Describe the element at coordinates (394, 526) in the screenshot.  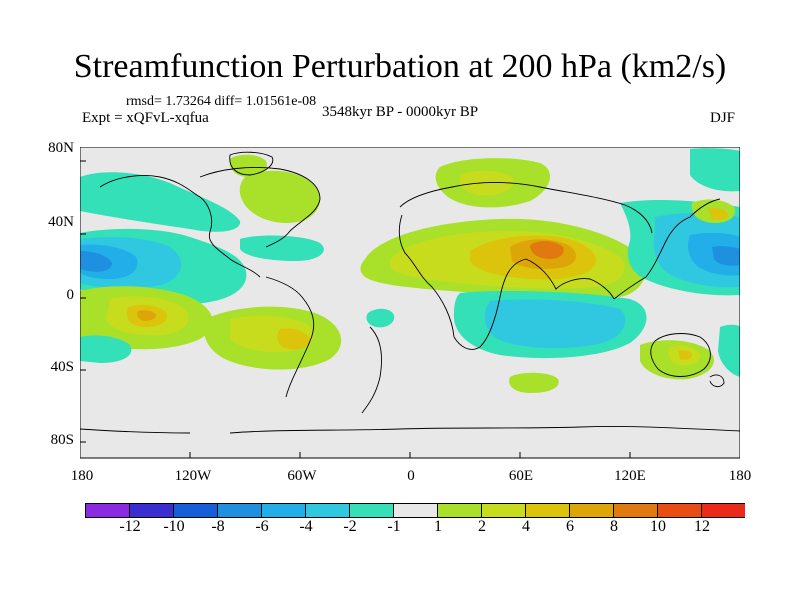
I see `colorbar-label: -1` at that location.